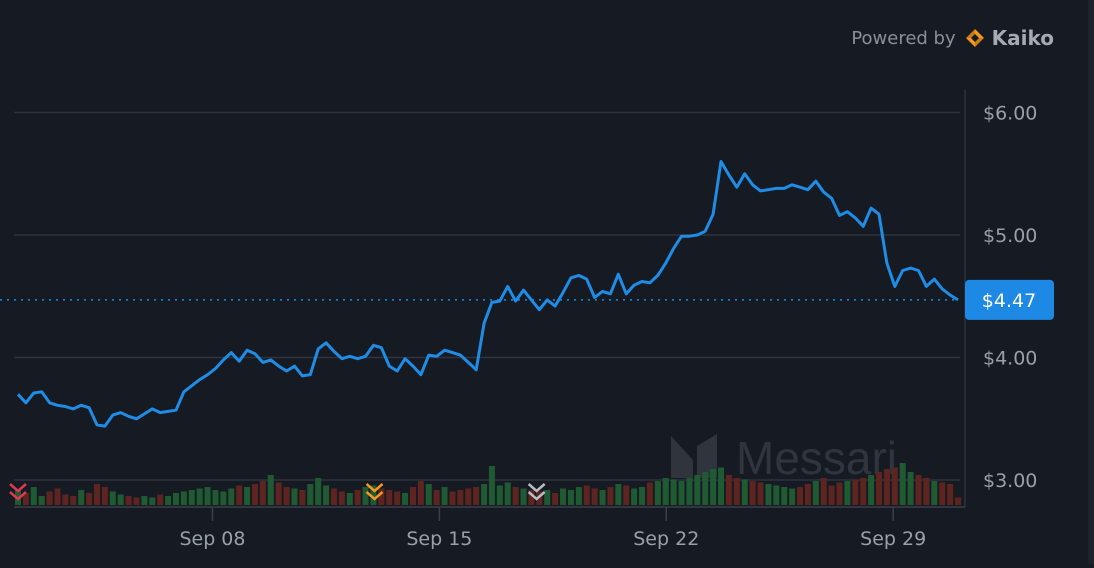 The height and width of the screenshot is (568, 1094). I want to click on last-price-label: $4.47, so click(1009, 301).